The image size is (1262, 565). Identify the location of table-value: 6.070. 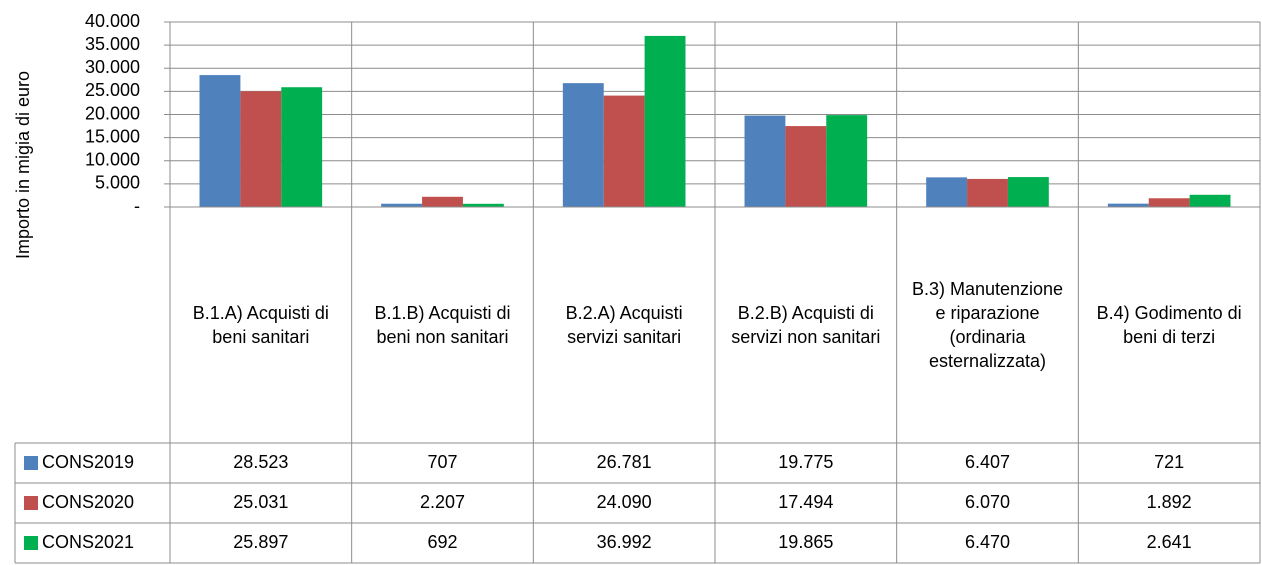
(987, 502).